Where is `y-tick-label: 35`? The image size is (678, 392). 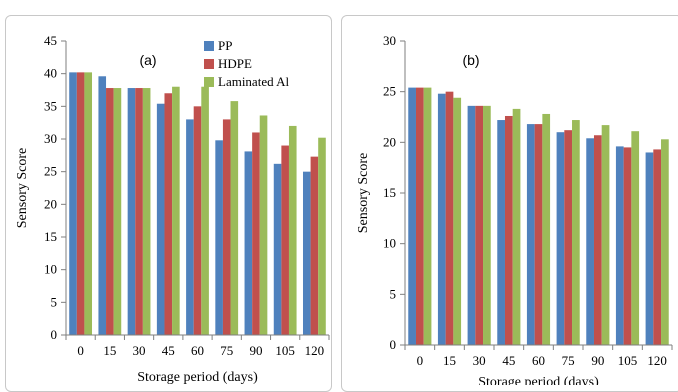
y-tick-label: 35 is located at coordinates (50, 105).